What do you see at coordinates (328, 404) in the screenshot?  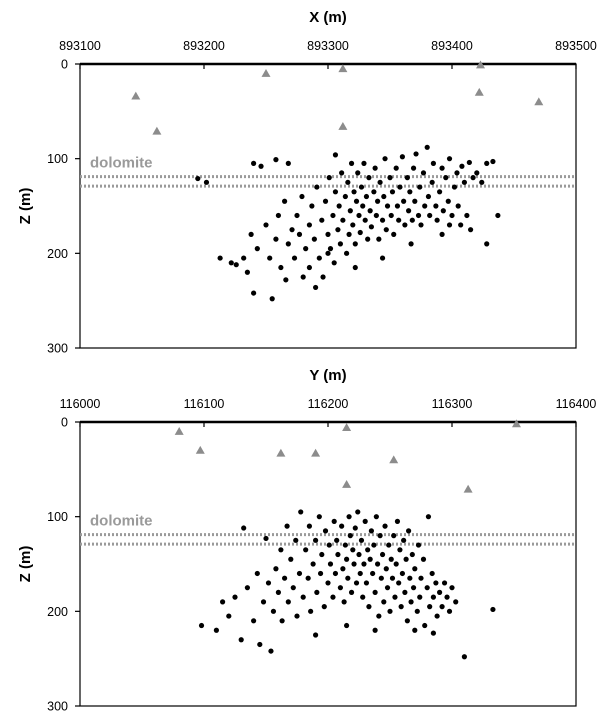 I see `x-tick-label: 116200` at bounding box center [328, 404].